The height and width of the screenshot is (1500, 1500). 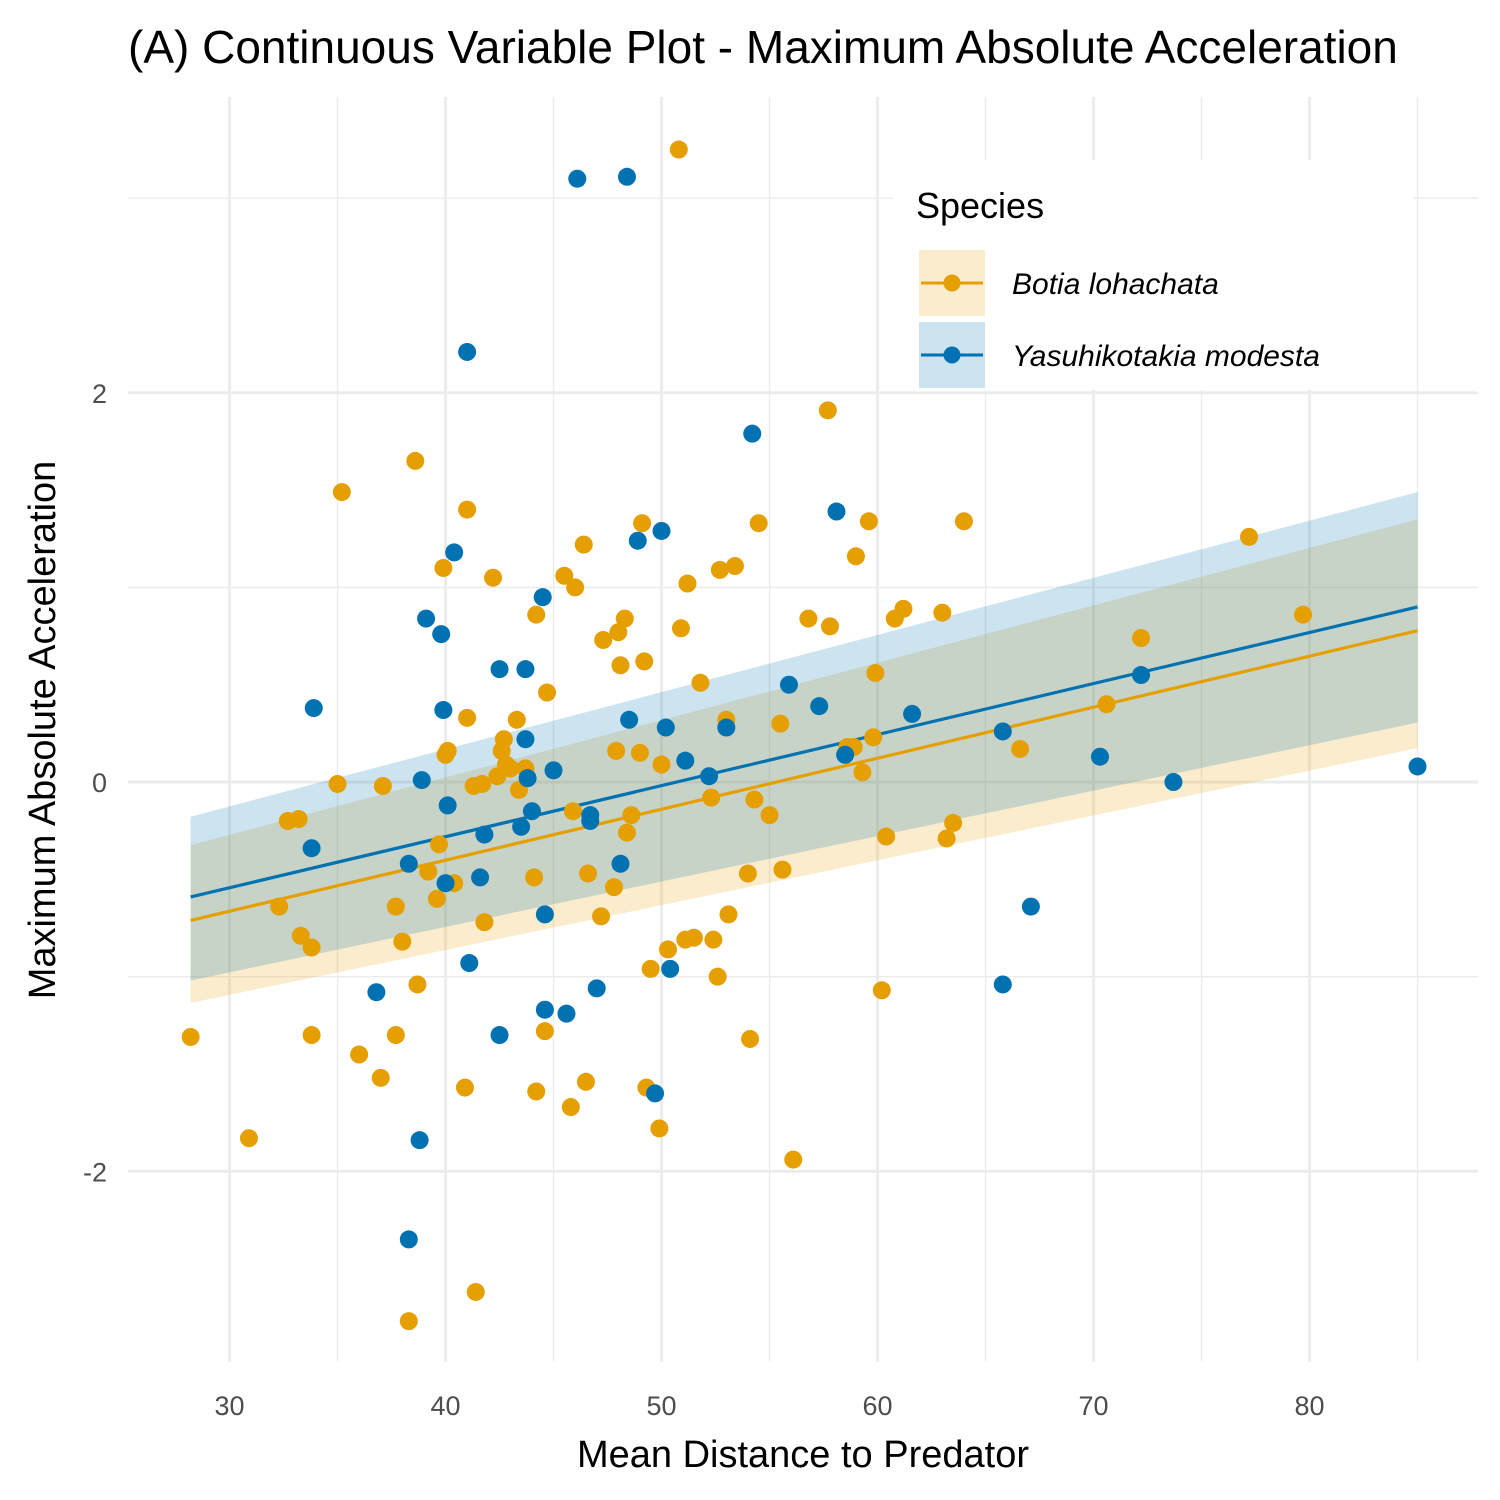 What do you see at coordinates (95, 1172) in the screenshot?
I see `y-tick-label: -2` at bounding box center [95, 1172].